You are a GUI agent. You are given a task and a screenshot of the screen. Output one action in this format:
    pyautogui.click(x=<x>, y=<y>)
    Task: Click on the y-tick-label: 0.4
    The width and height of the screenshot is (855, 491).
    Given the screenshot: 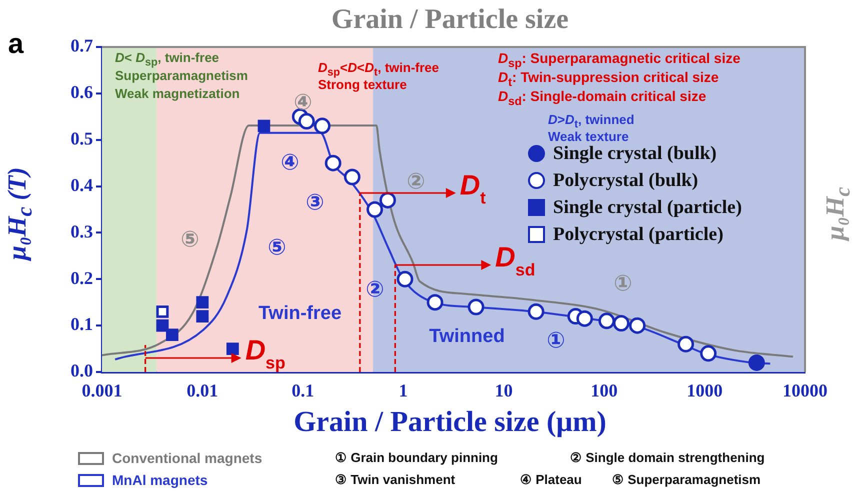 What is the action you would take?
    pyautogui.click(x=81, y=184)
    